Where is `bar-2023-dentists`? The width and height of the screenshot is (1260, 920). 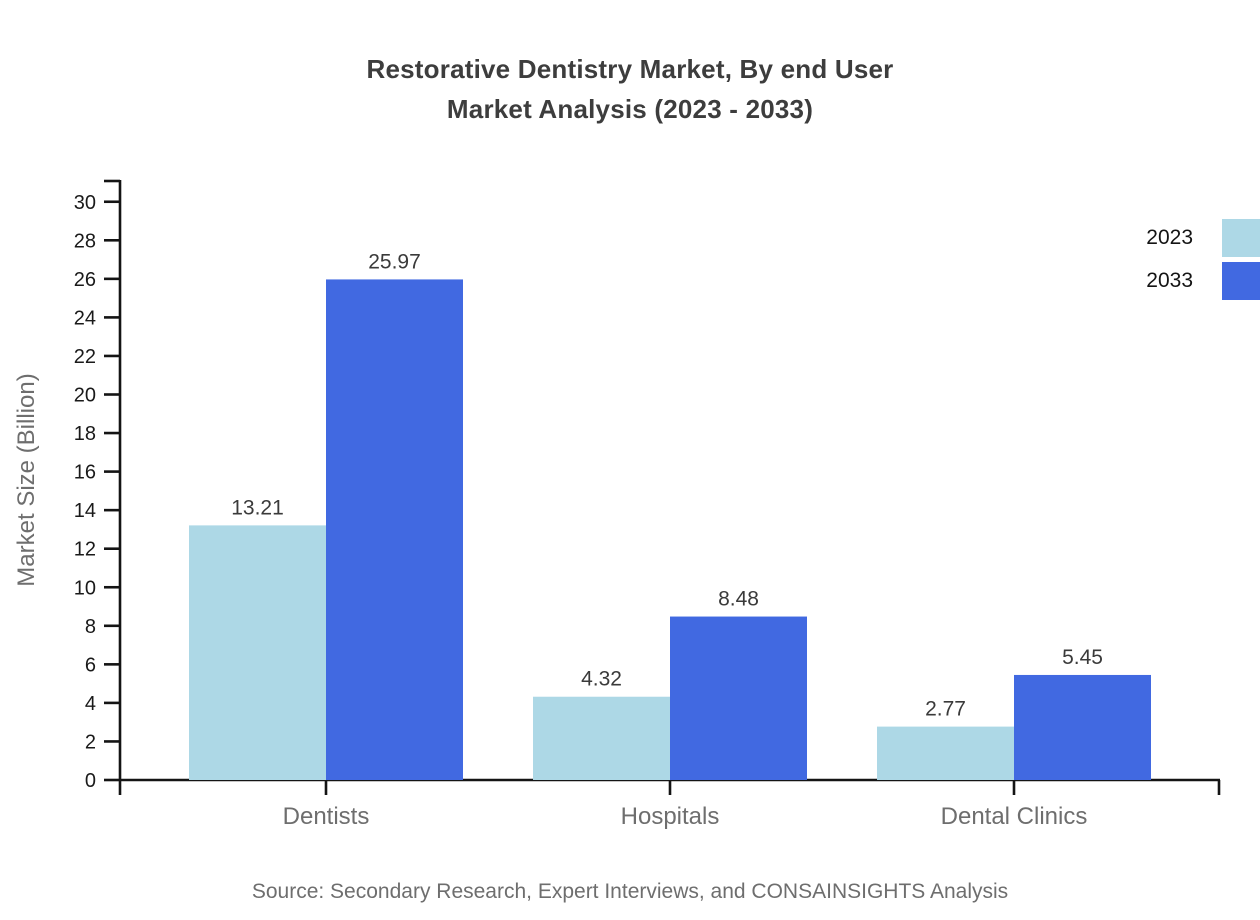 bar-2023-dentists is located at coordinates (257, 652).